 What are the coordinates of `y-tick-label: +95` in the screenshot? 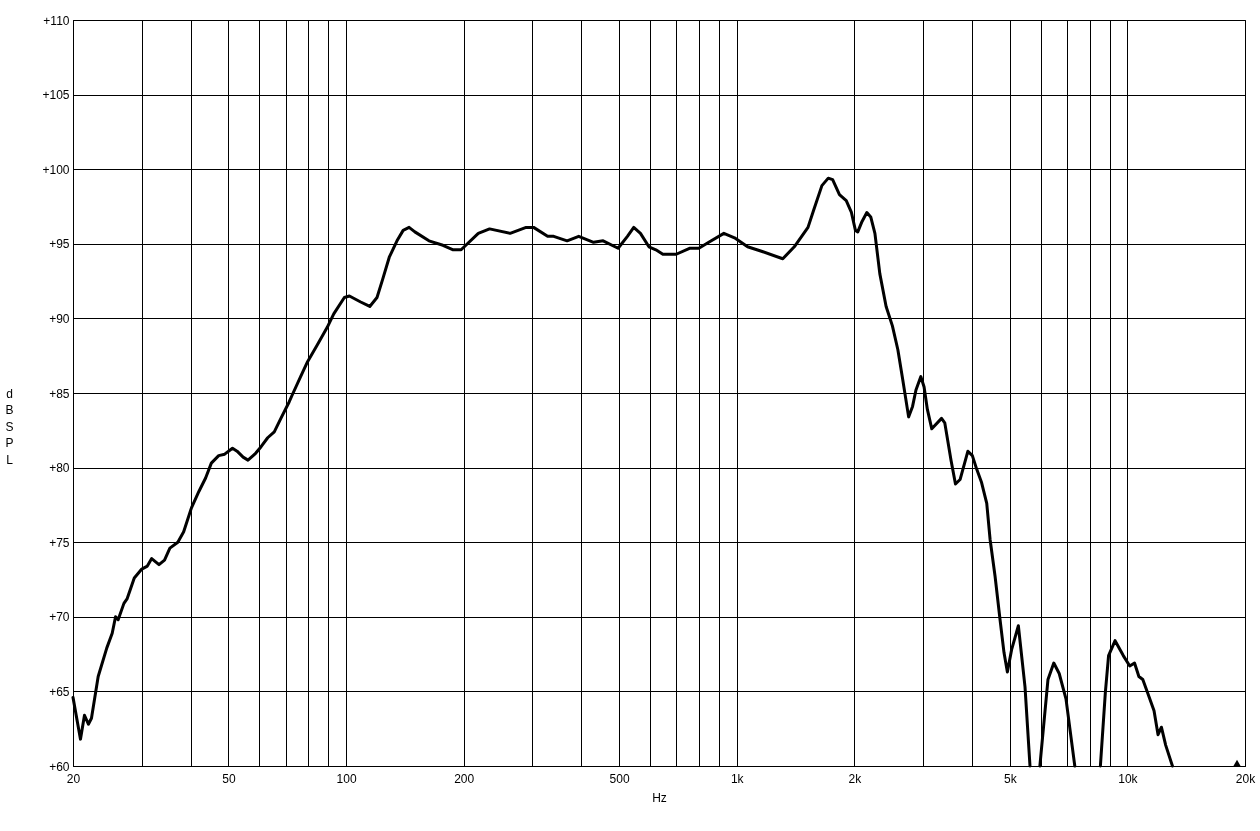 It's located at (59, 244).